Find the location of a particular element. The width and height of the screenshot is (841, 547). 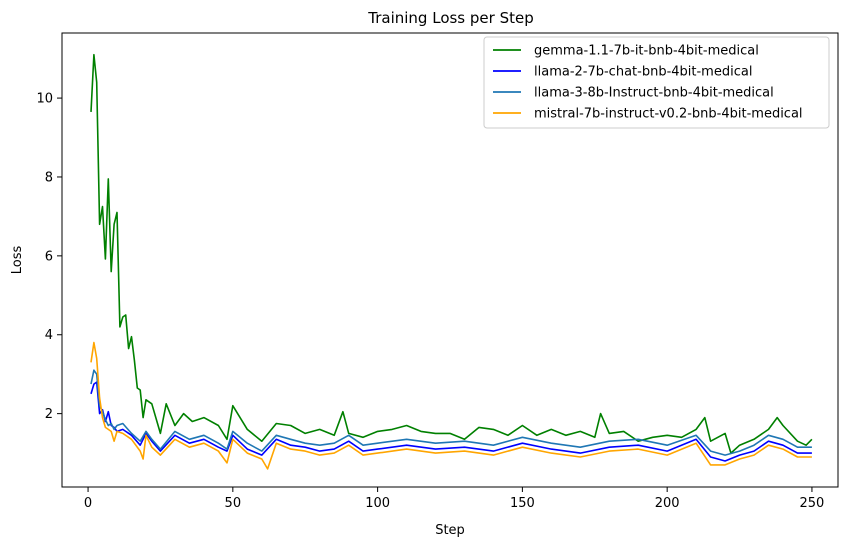

x-tick-label: 200 is located at coordinates (667, 503).